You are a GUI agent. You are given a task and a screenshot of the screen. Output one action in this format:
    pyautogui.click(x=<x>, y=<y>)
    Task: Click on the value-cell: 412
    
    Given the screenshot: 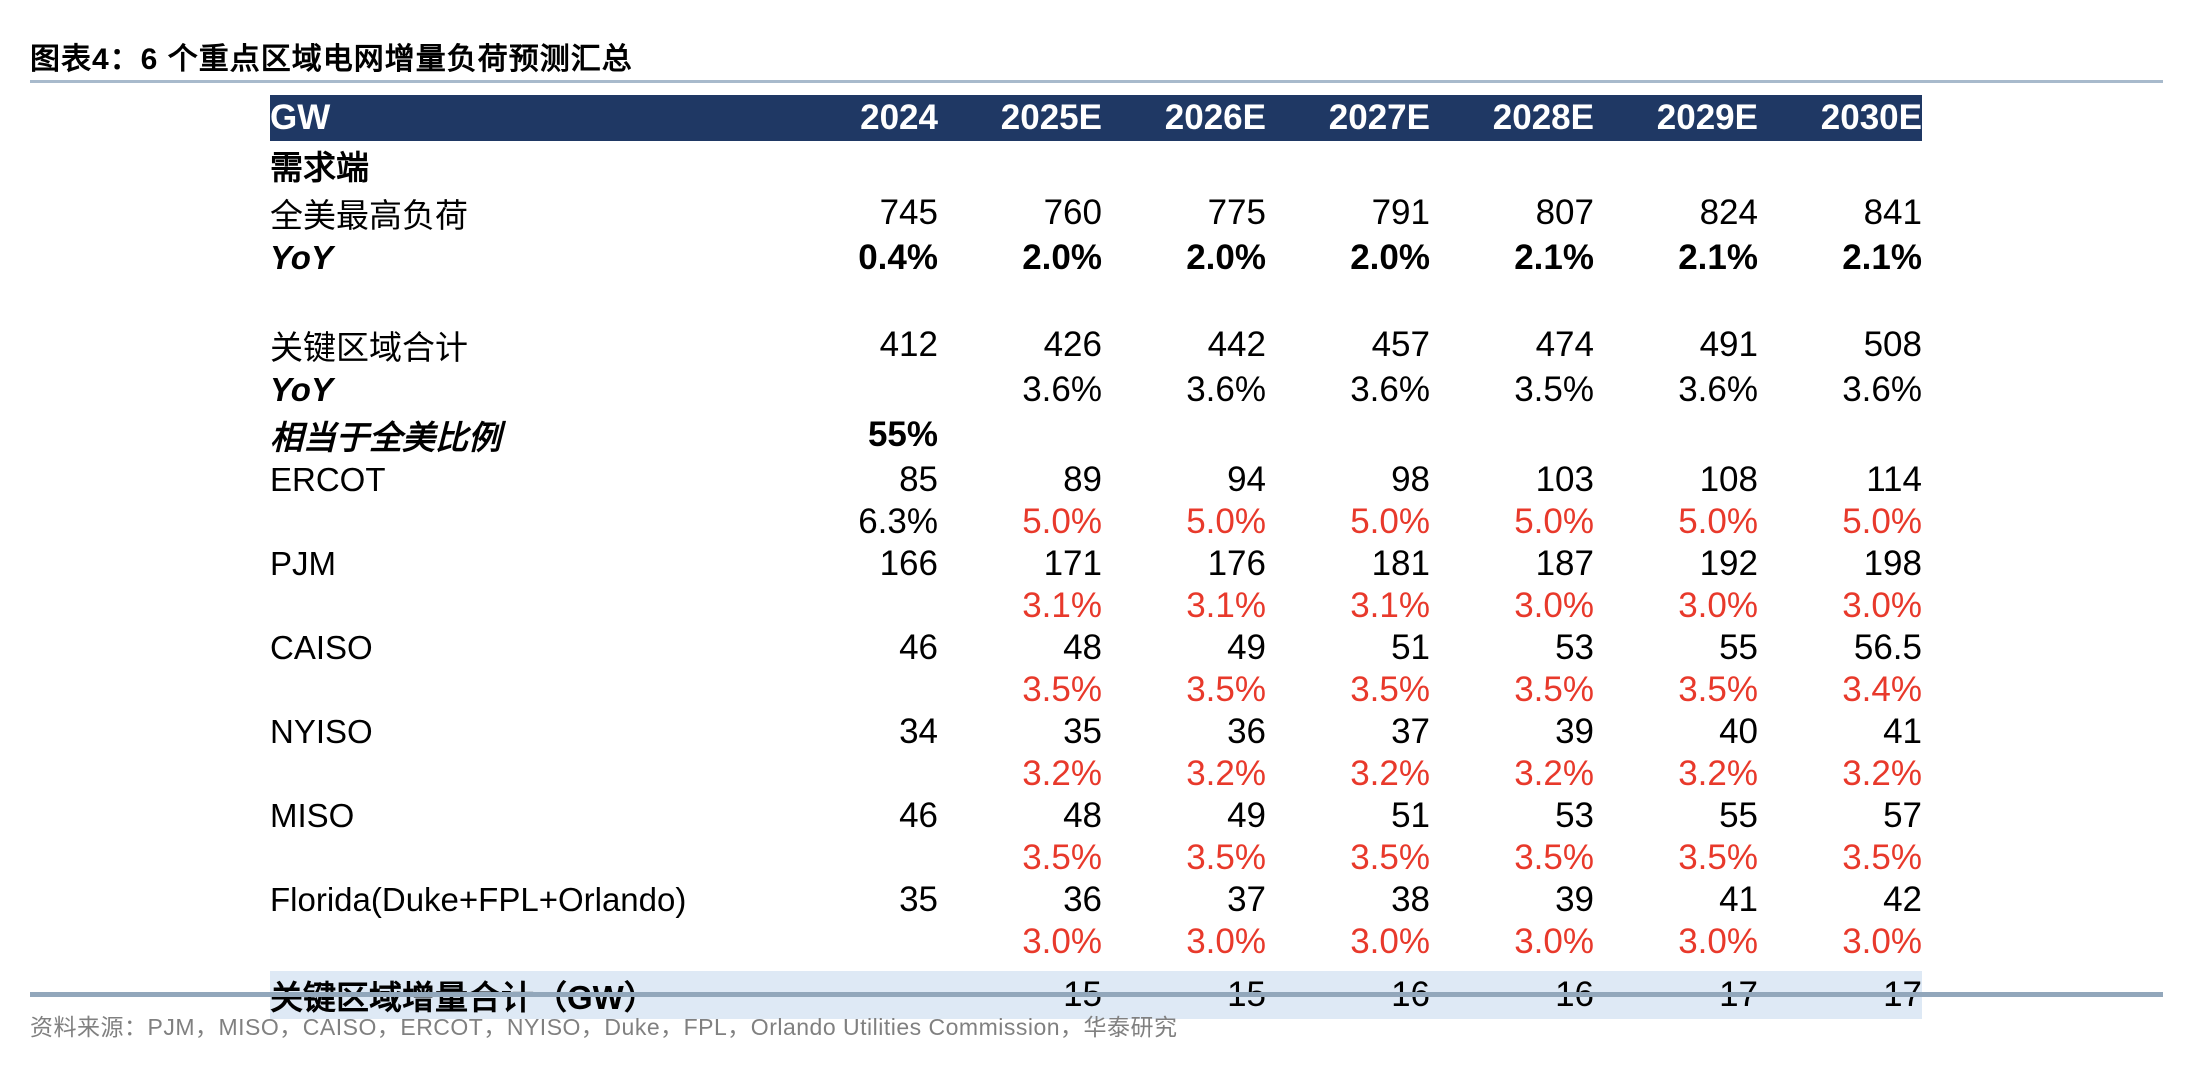 What is the action you would take?
    pyautogui.click(x=908, y=344)
    